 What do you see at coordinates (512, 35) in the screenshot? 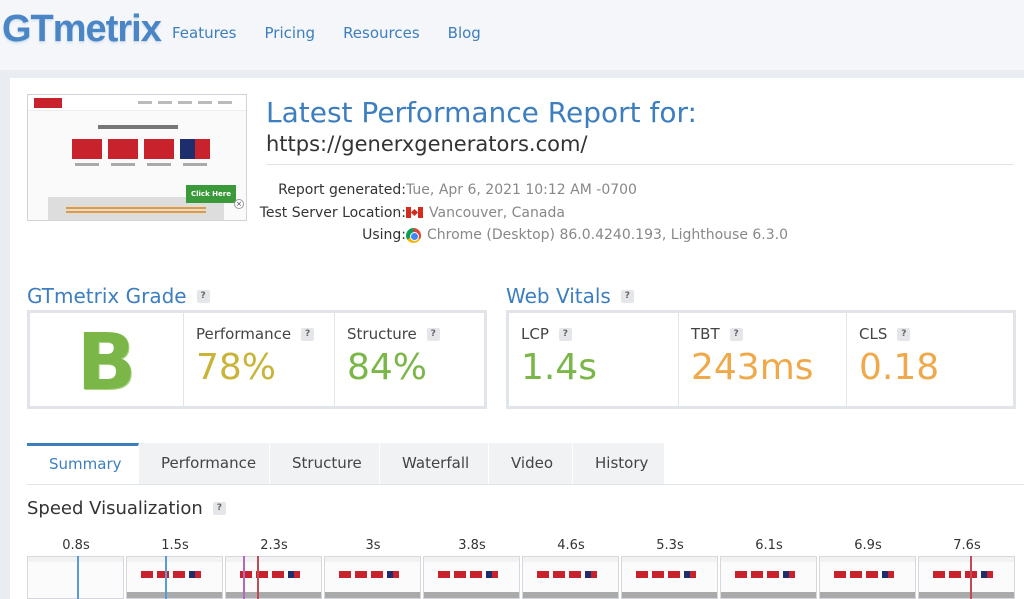
I see `top-header: GTmetrix Features Pricing Resources Blog` at bounding box center [512, 35].